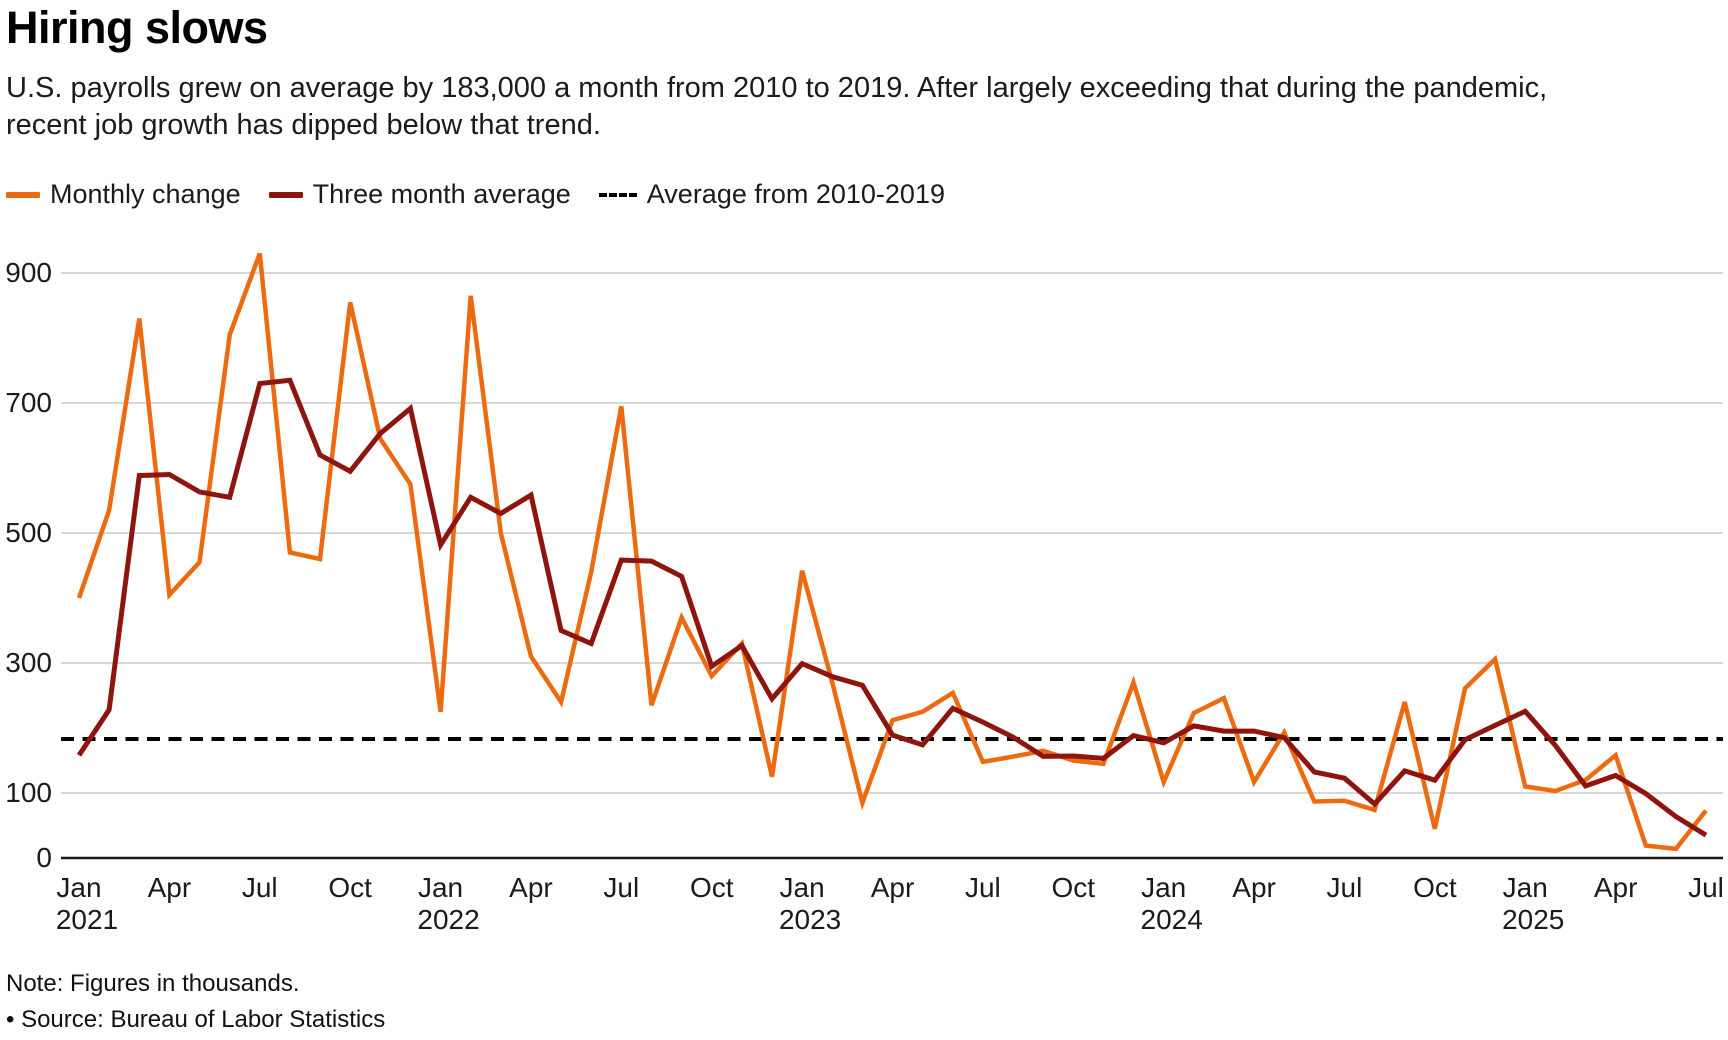 This screenshot has width=1728, height=1040. Describe the element at coordinates (617, 194) in the screenshot. I see `black-dashed-line-swatch-icon` at that location.